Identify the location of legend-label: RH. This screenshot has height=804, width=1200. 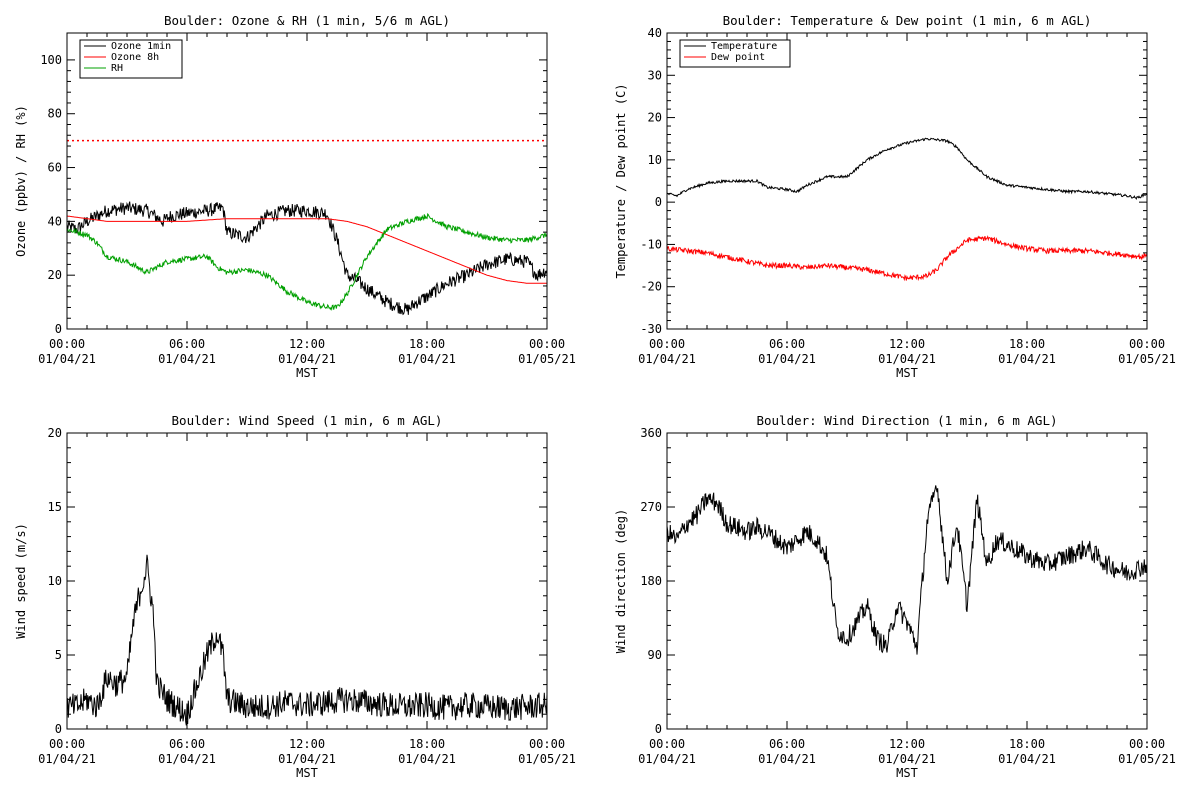
(117, 68).